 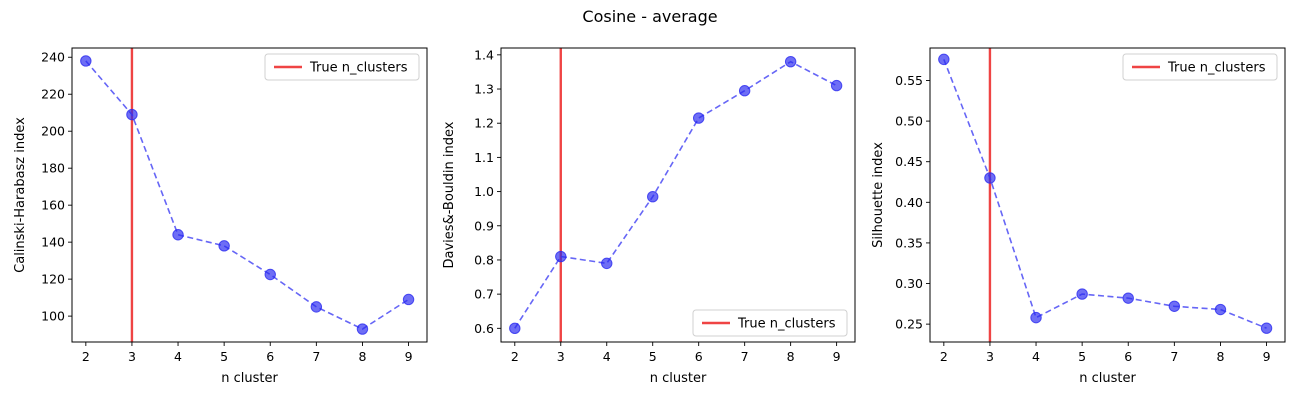 What do you see at coordinates (484, 191) in the screenshot?
I see `y-tick-label: 1.0` at bounding box center [484, 191].